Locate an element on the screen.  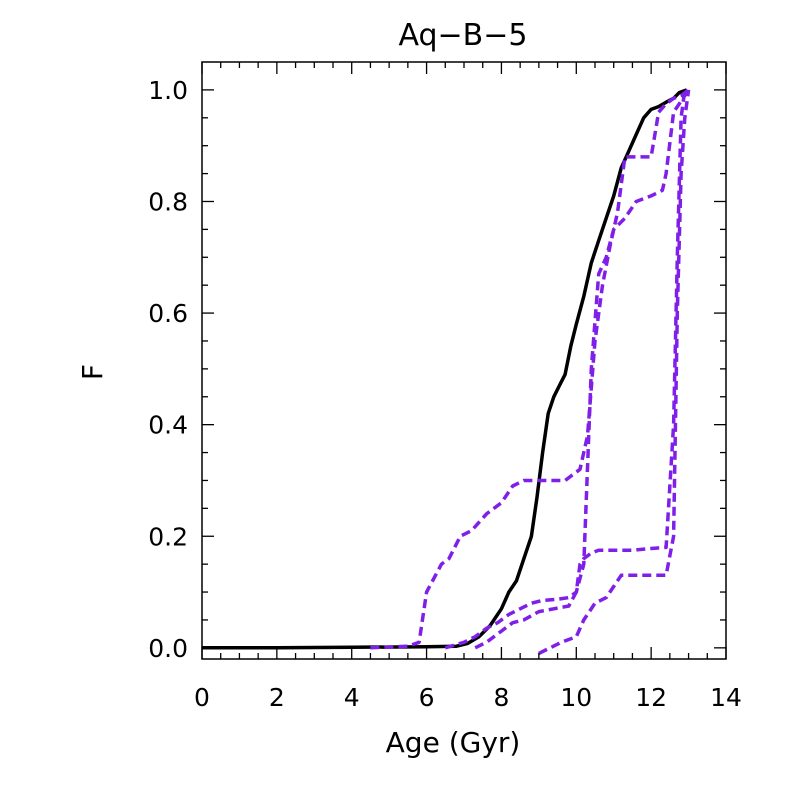
y-tick-label: 1.0 is located at coordinates (168, 90).